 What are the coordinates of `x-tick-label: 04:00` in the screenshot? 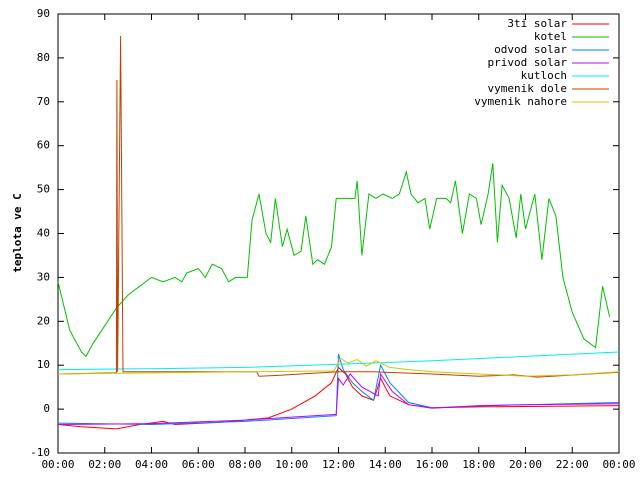 It's located at (151, 464).